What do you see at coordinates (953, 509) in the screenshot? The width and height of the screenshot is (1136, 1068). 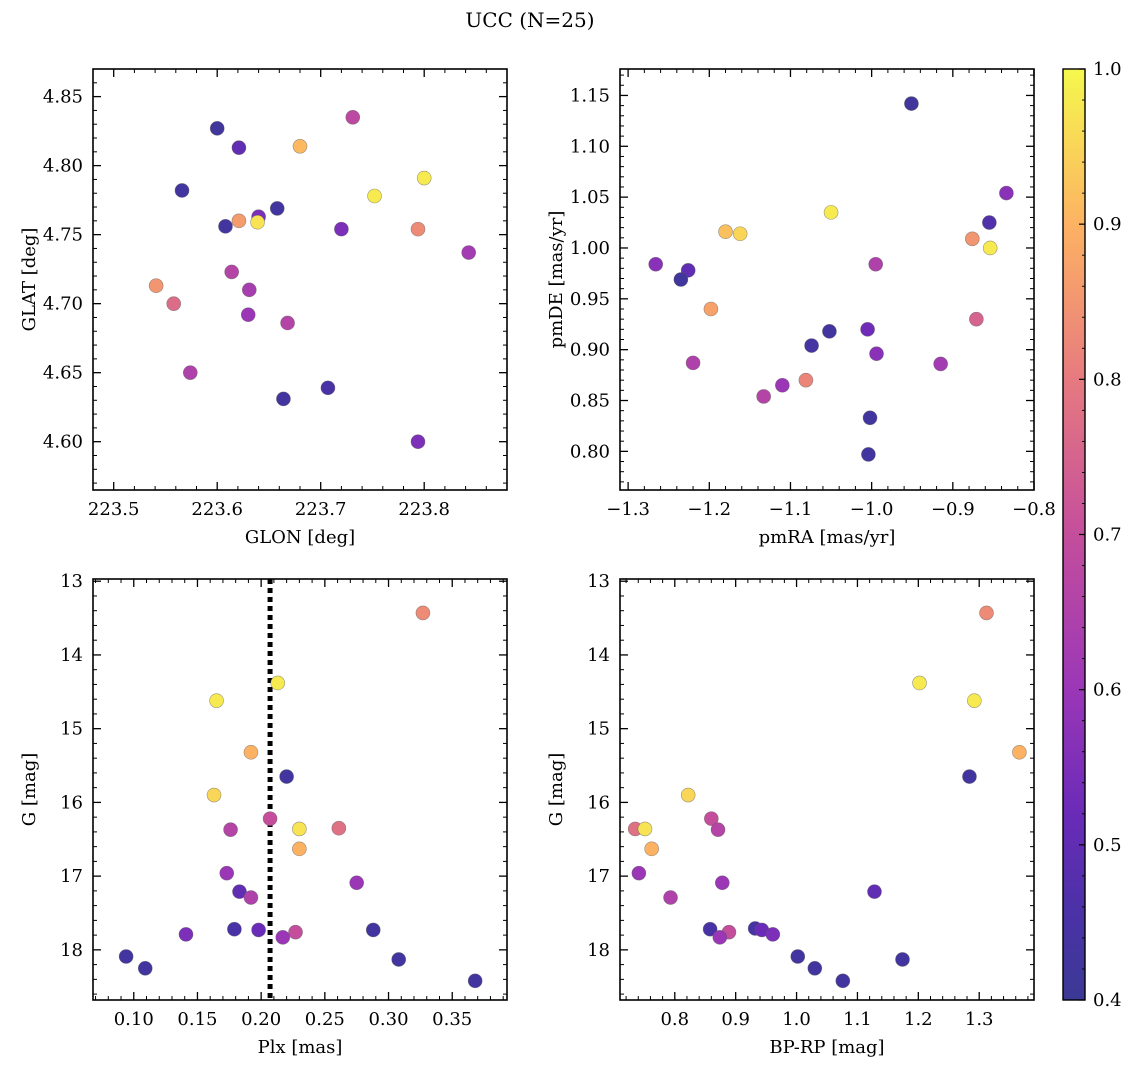 I see `x-tick-label: −0.9` at bounding box center [953, 509].